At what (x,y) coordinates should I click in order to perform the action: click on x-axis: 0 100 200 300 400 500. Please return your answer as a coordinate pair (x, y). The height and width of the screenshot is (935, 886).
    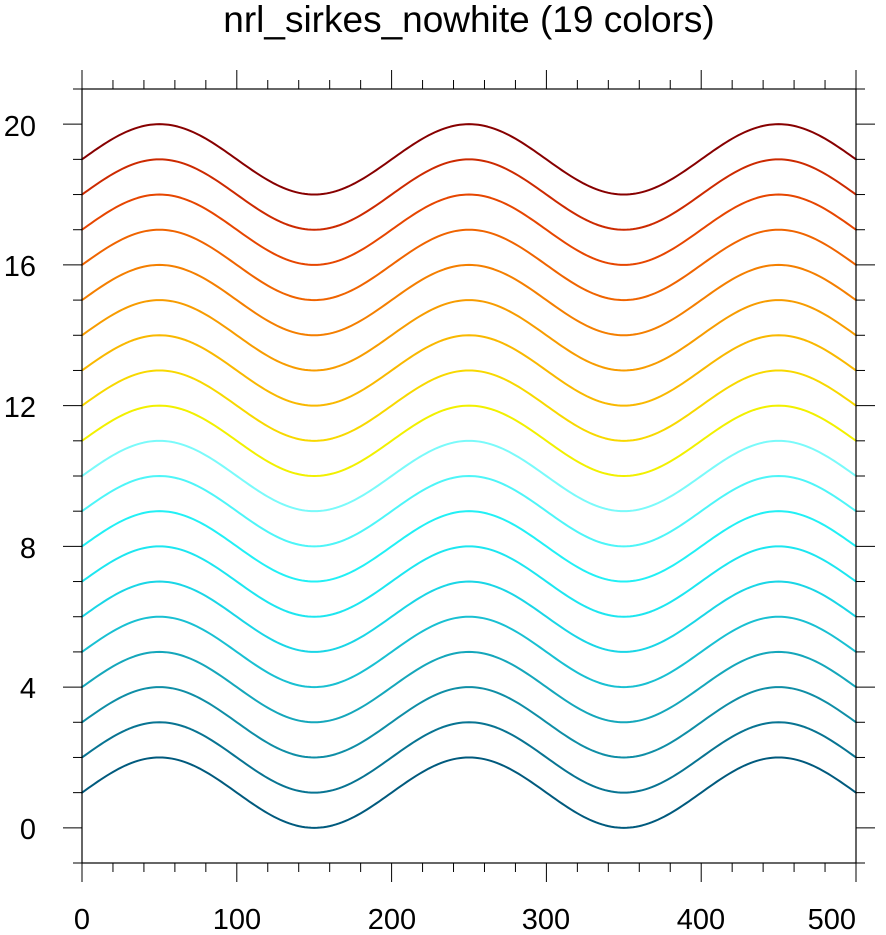
    Looking at the image, I should click on (465, 919).